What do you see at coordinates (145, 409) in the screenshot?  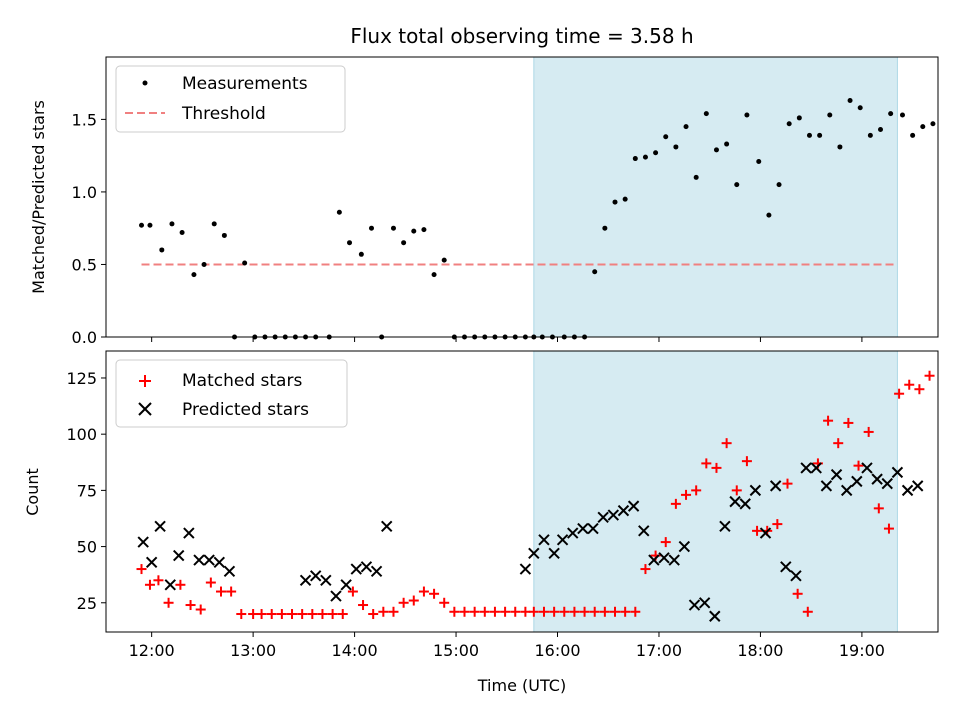 I see `legend-marker-predicted` at bounding box center [145, 409].